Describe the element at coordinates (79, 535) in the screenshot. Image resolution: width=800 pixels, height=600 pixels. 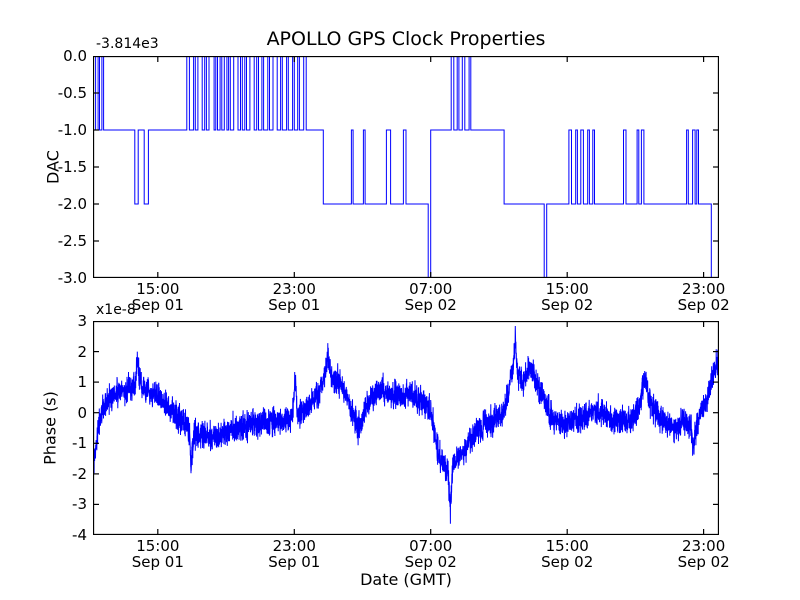
I see `y-tick-label: -4` at that location.